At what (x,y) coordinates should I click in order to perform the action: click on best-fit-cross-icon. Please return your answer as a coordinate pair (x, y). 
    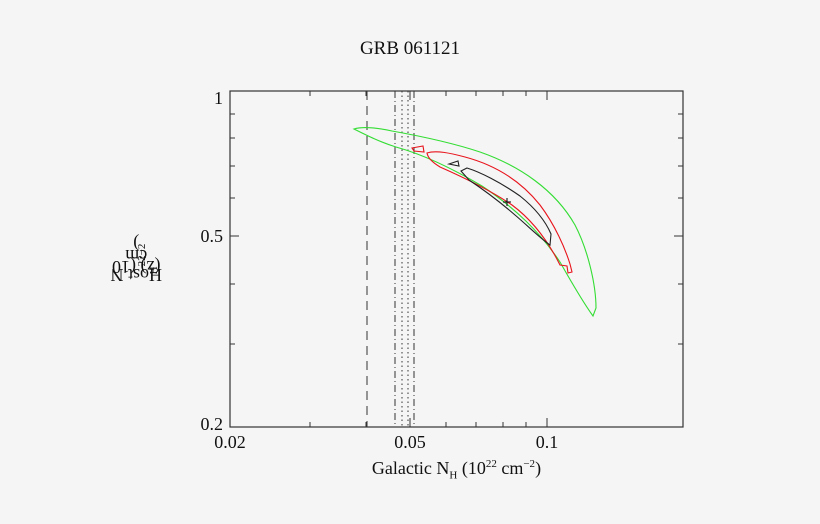
    Looking at the image, I should click on (507, 202).